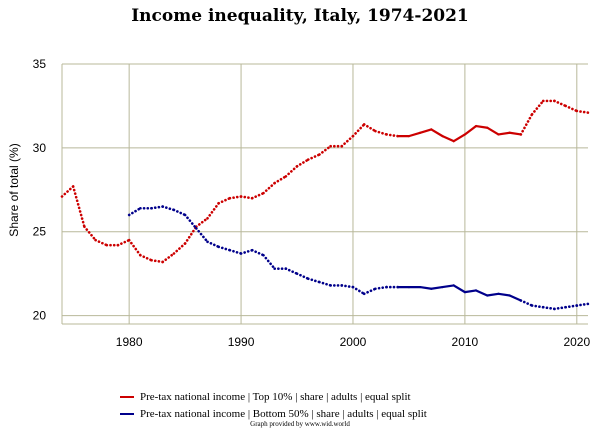  I want to click on x-tick-label: 1980, so click(129, 342).